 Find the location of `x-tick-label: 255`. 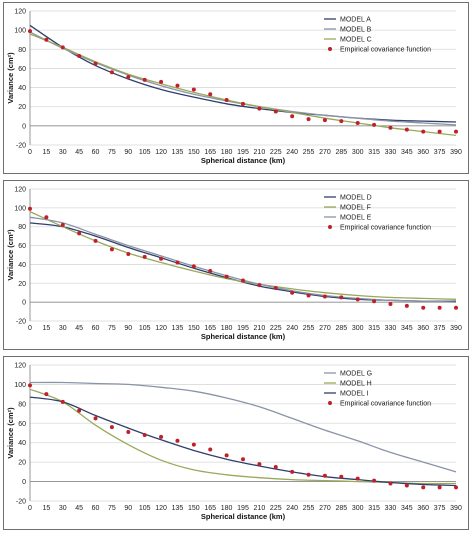

x-tick-label: 255 is located at coordinates (309, 508).